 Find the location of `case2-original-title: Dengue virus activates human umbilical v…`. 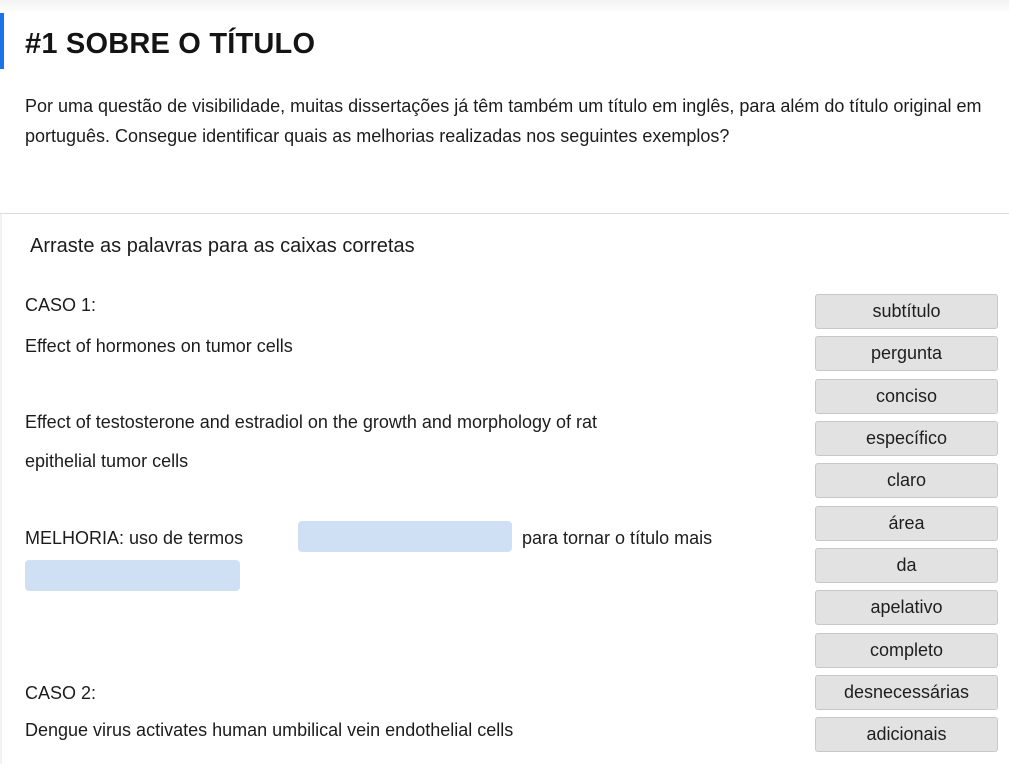

case2-original-title: Dengue virus activates human umbilical v… is located at coordinates (269, 730).